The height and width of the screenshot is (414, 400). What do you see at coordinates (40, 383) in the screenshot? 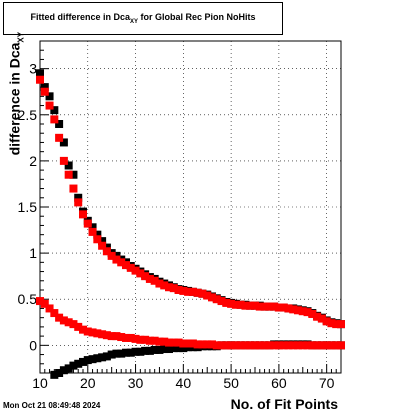
I see `x-tick-label: 10` at bounding box center [40, 383].